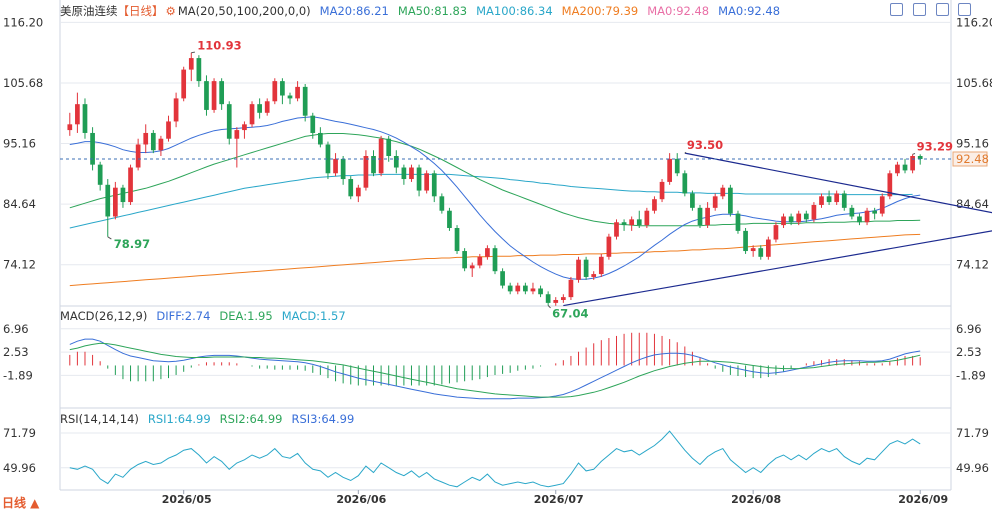  I want to click on settings-gear-icon: ⚙, so click(170, 11).